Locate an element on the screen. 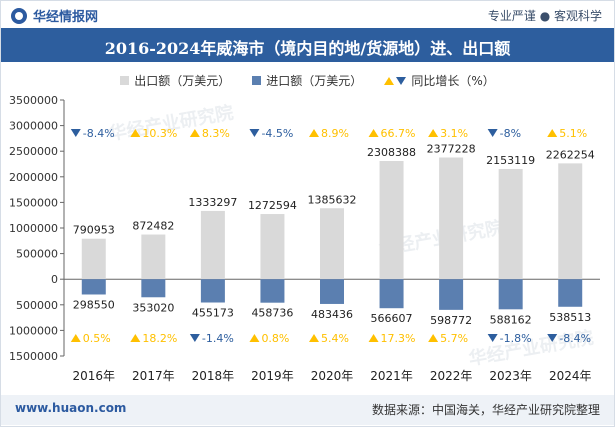  import-growth-label: 18.2% is located at coordinates (159, 338).